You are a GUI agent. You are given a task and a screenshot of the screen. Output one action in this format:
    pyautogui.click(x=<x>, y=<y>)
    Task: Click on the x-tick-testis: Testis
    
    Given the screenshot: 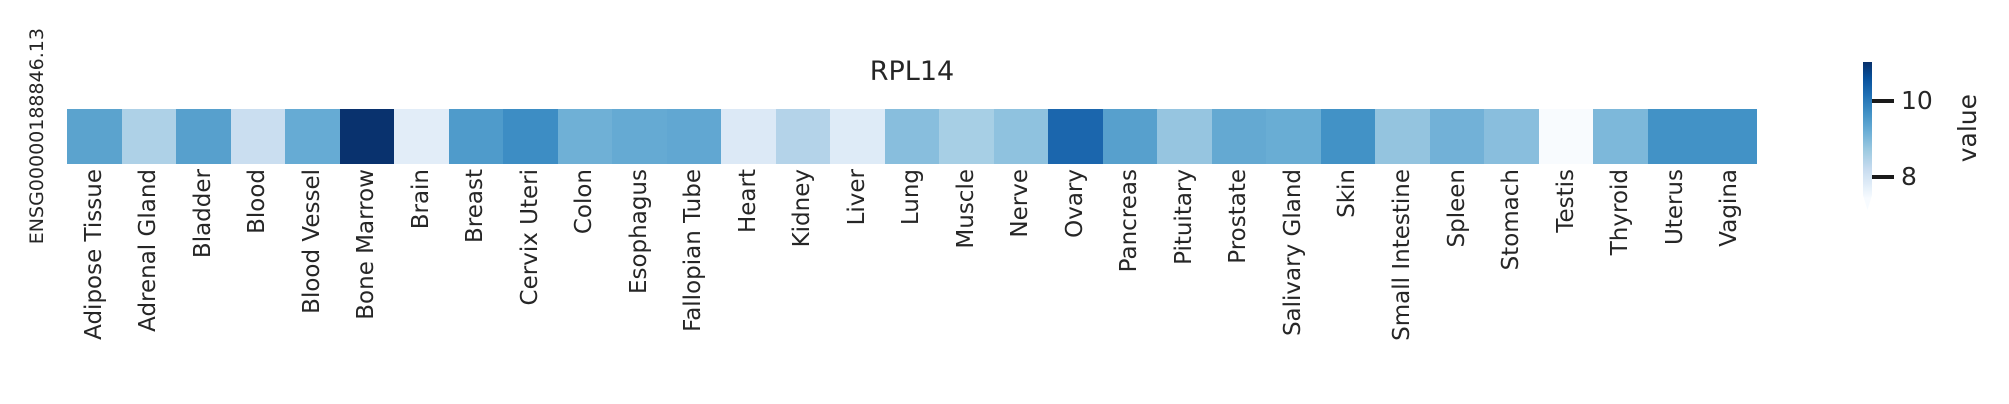 What is the action you would take?
    pyautogui.click(x=1566, y=285)
    